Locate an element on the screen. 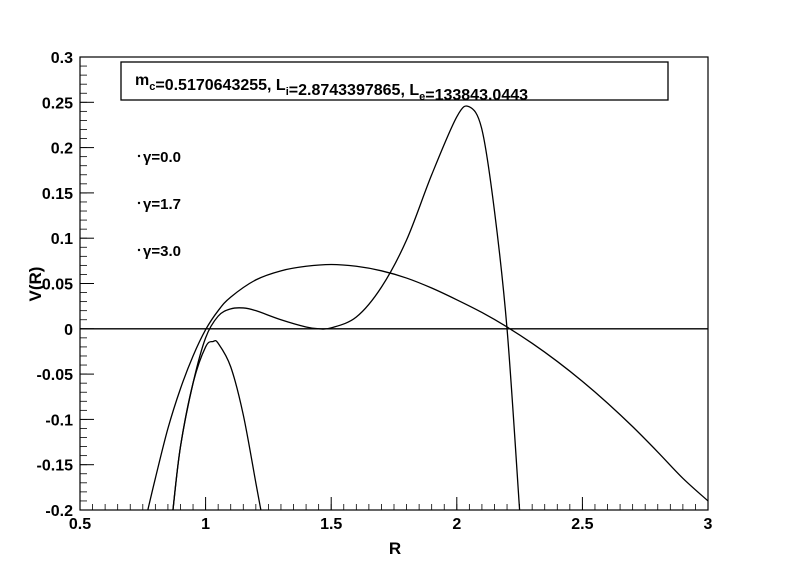 Image resolution: width=789 pixels, height=566 pixels. info-box-frame is located at coordinates (394, 81).